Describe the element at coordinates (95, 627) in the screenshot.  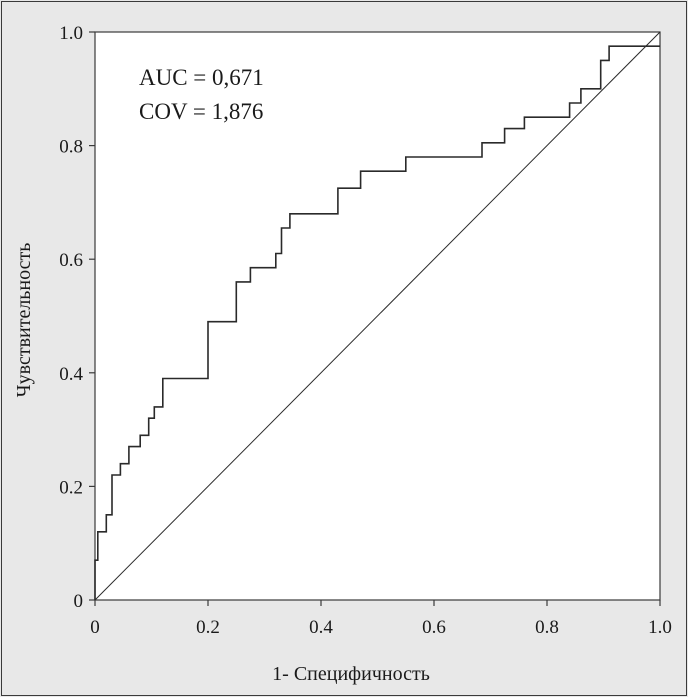
I see `x-tick-label: 0` at that location.